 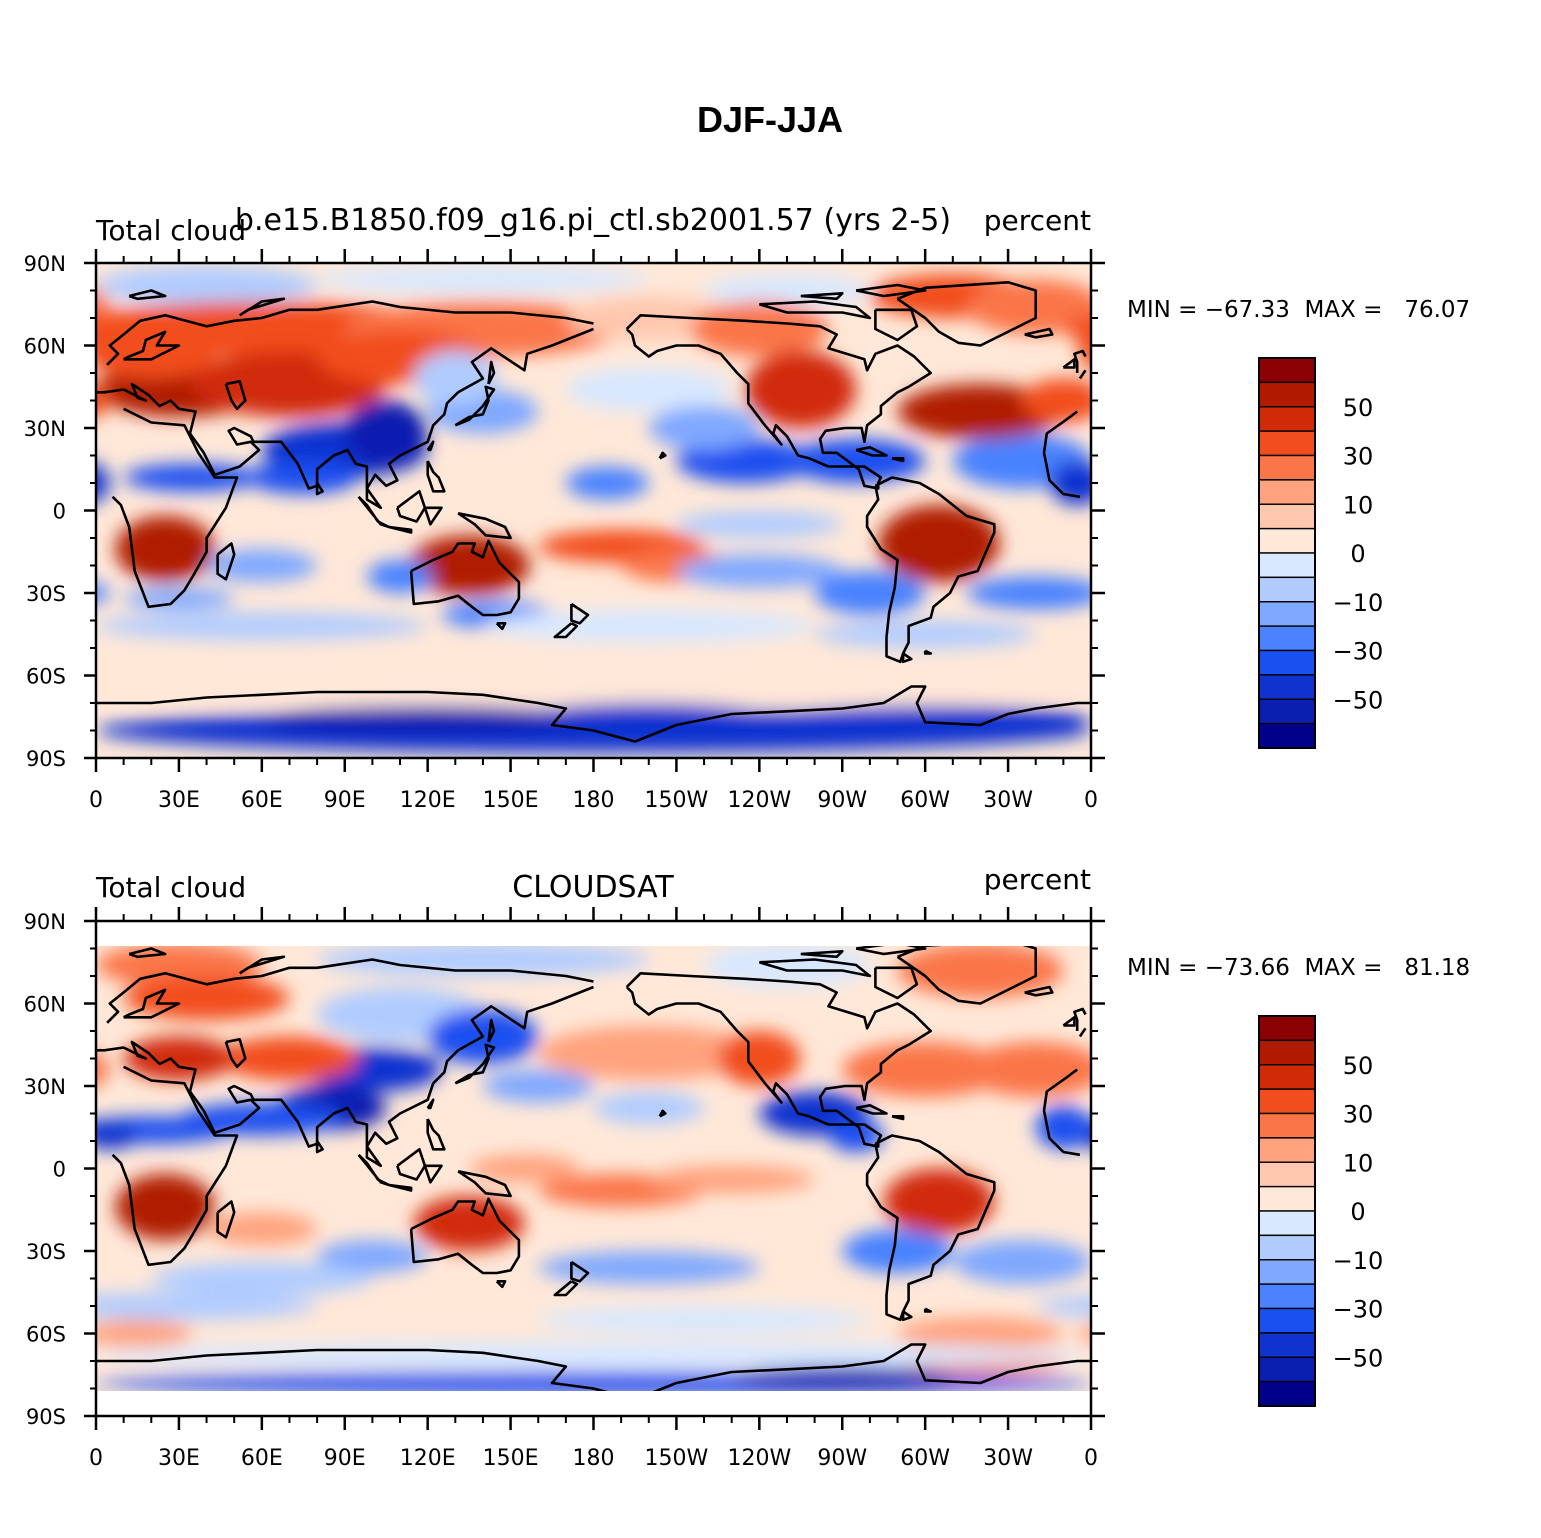 What do you see at coordinates (1298, 310) in the screenshot?
I see `minmax-model: MIN = −67.33 MAX = 76.07` at bounding box center [1298, 310].